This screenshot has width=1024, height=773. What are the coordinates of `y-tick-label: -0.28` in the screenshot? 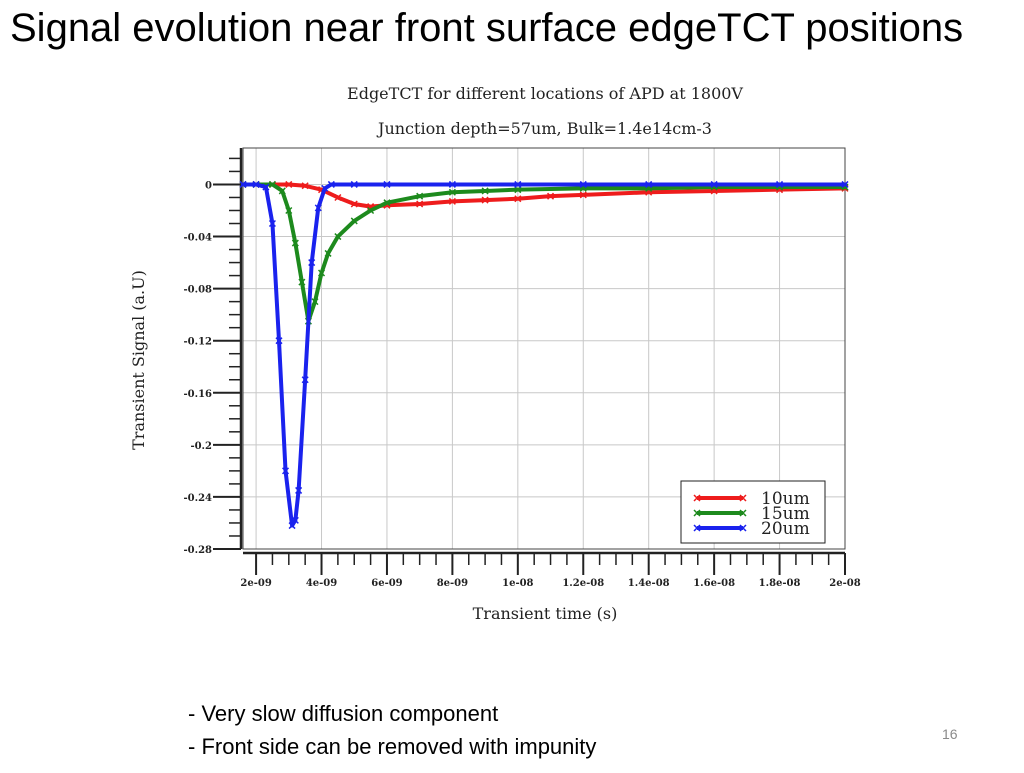 It's located at (197, 550).